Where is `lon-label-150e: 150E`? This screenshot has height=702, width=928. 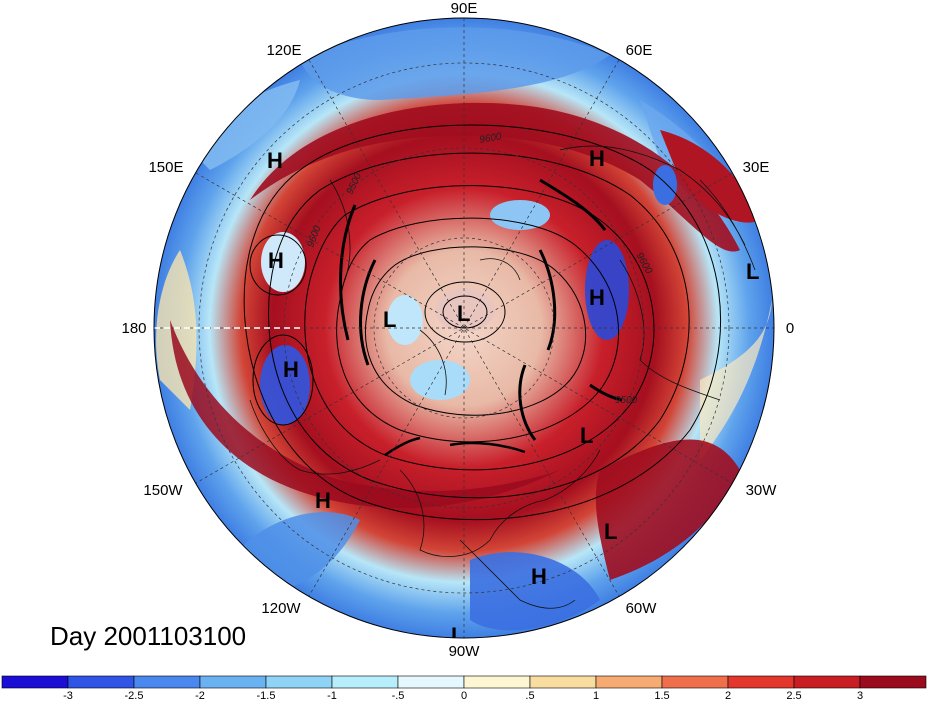 lon-label-150e: 150E is located at coordinates (165, 167).